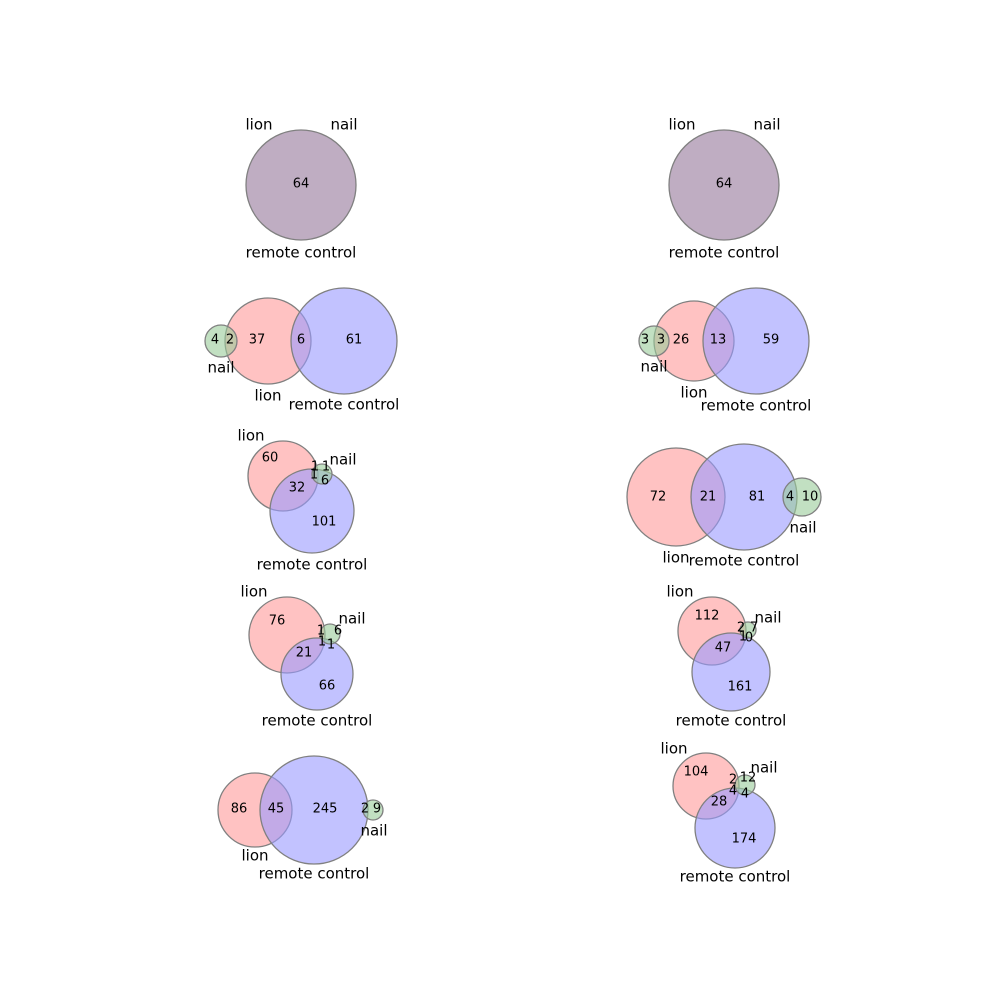 This screenshot has height=1000, width=1000. I want to click on region-count-nail+remote-control: 0, so click(749, 638).